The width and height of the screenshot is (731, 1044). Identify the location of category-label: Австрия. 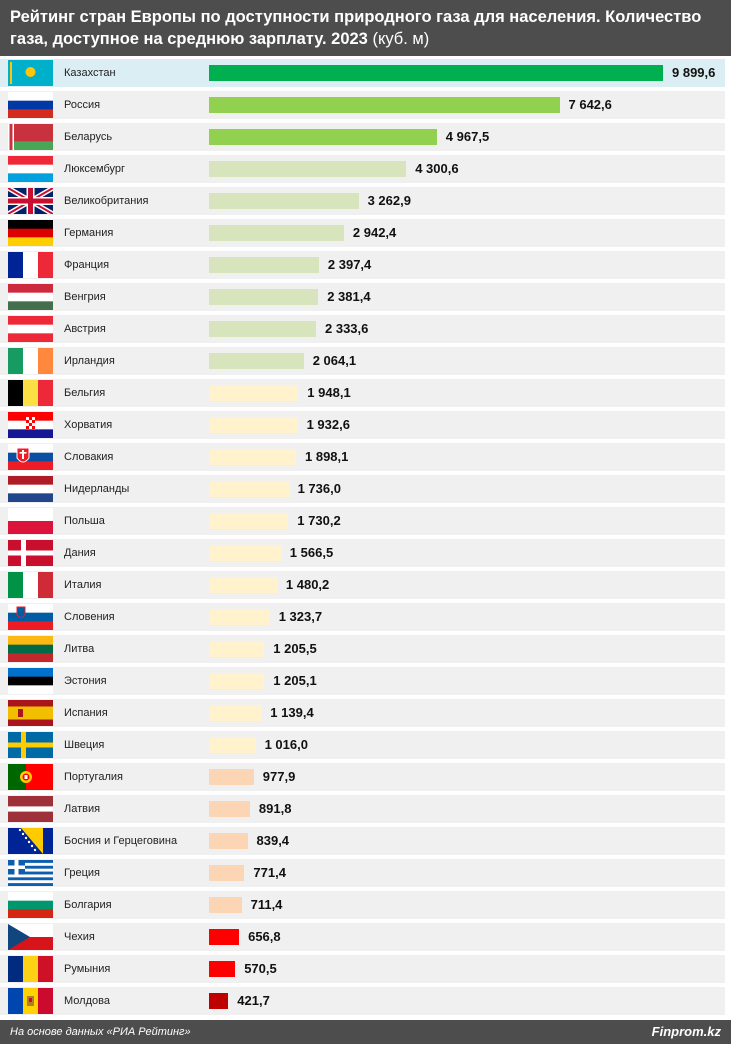
(85, 329).